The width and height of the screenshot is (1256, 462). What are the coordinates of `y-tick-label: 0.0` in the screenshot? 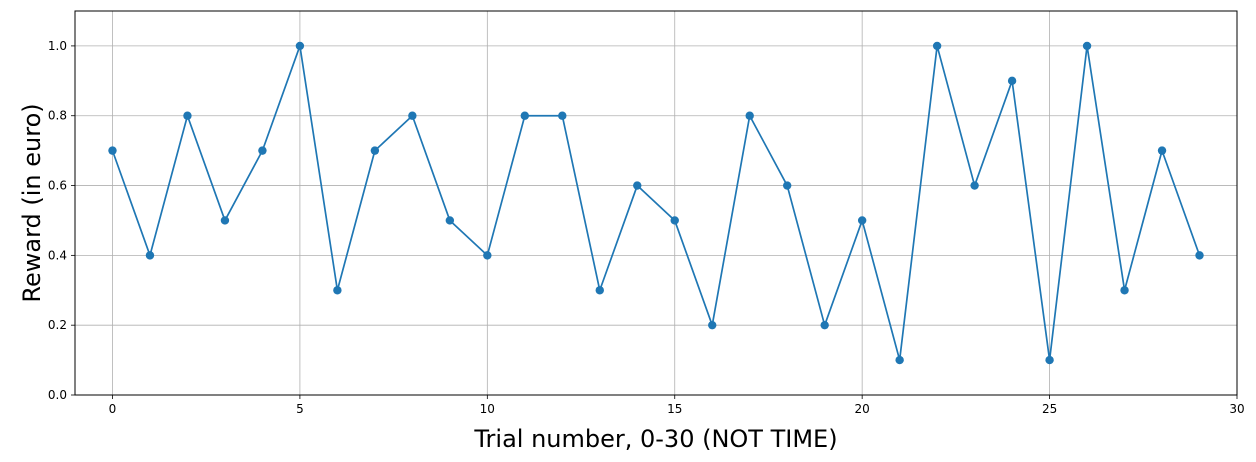 It's located at (57, 395).